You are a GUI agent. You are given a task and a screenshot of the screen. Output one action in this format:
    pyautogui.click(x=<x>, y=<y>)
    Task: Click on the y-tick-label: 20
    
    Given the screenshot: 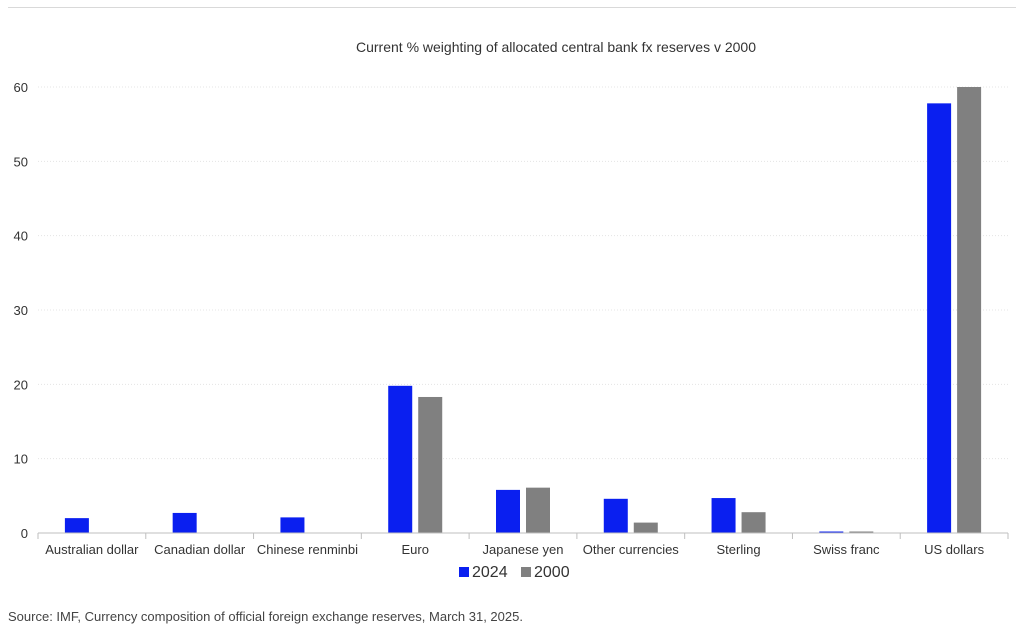 What is the action you would take?
    pyautogui.click(x=21, y=384)
    